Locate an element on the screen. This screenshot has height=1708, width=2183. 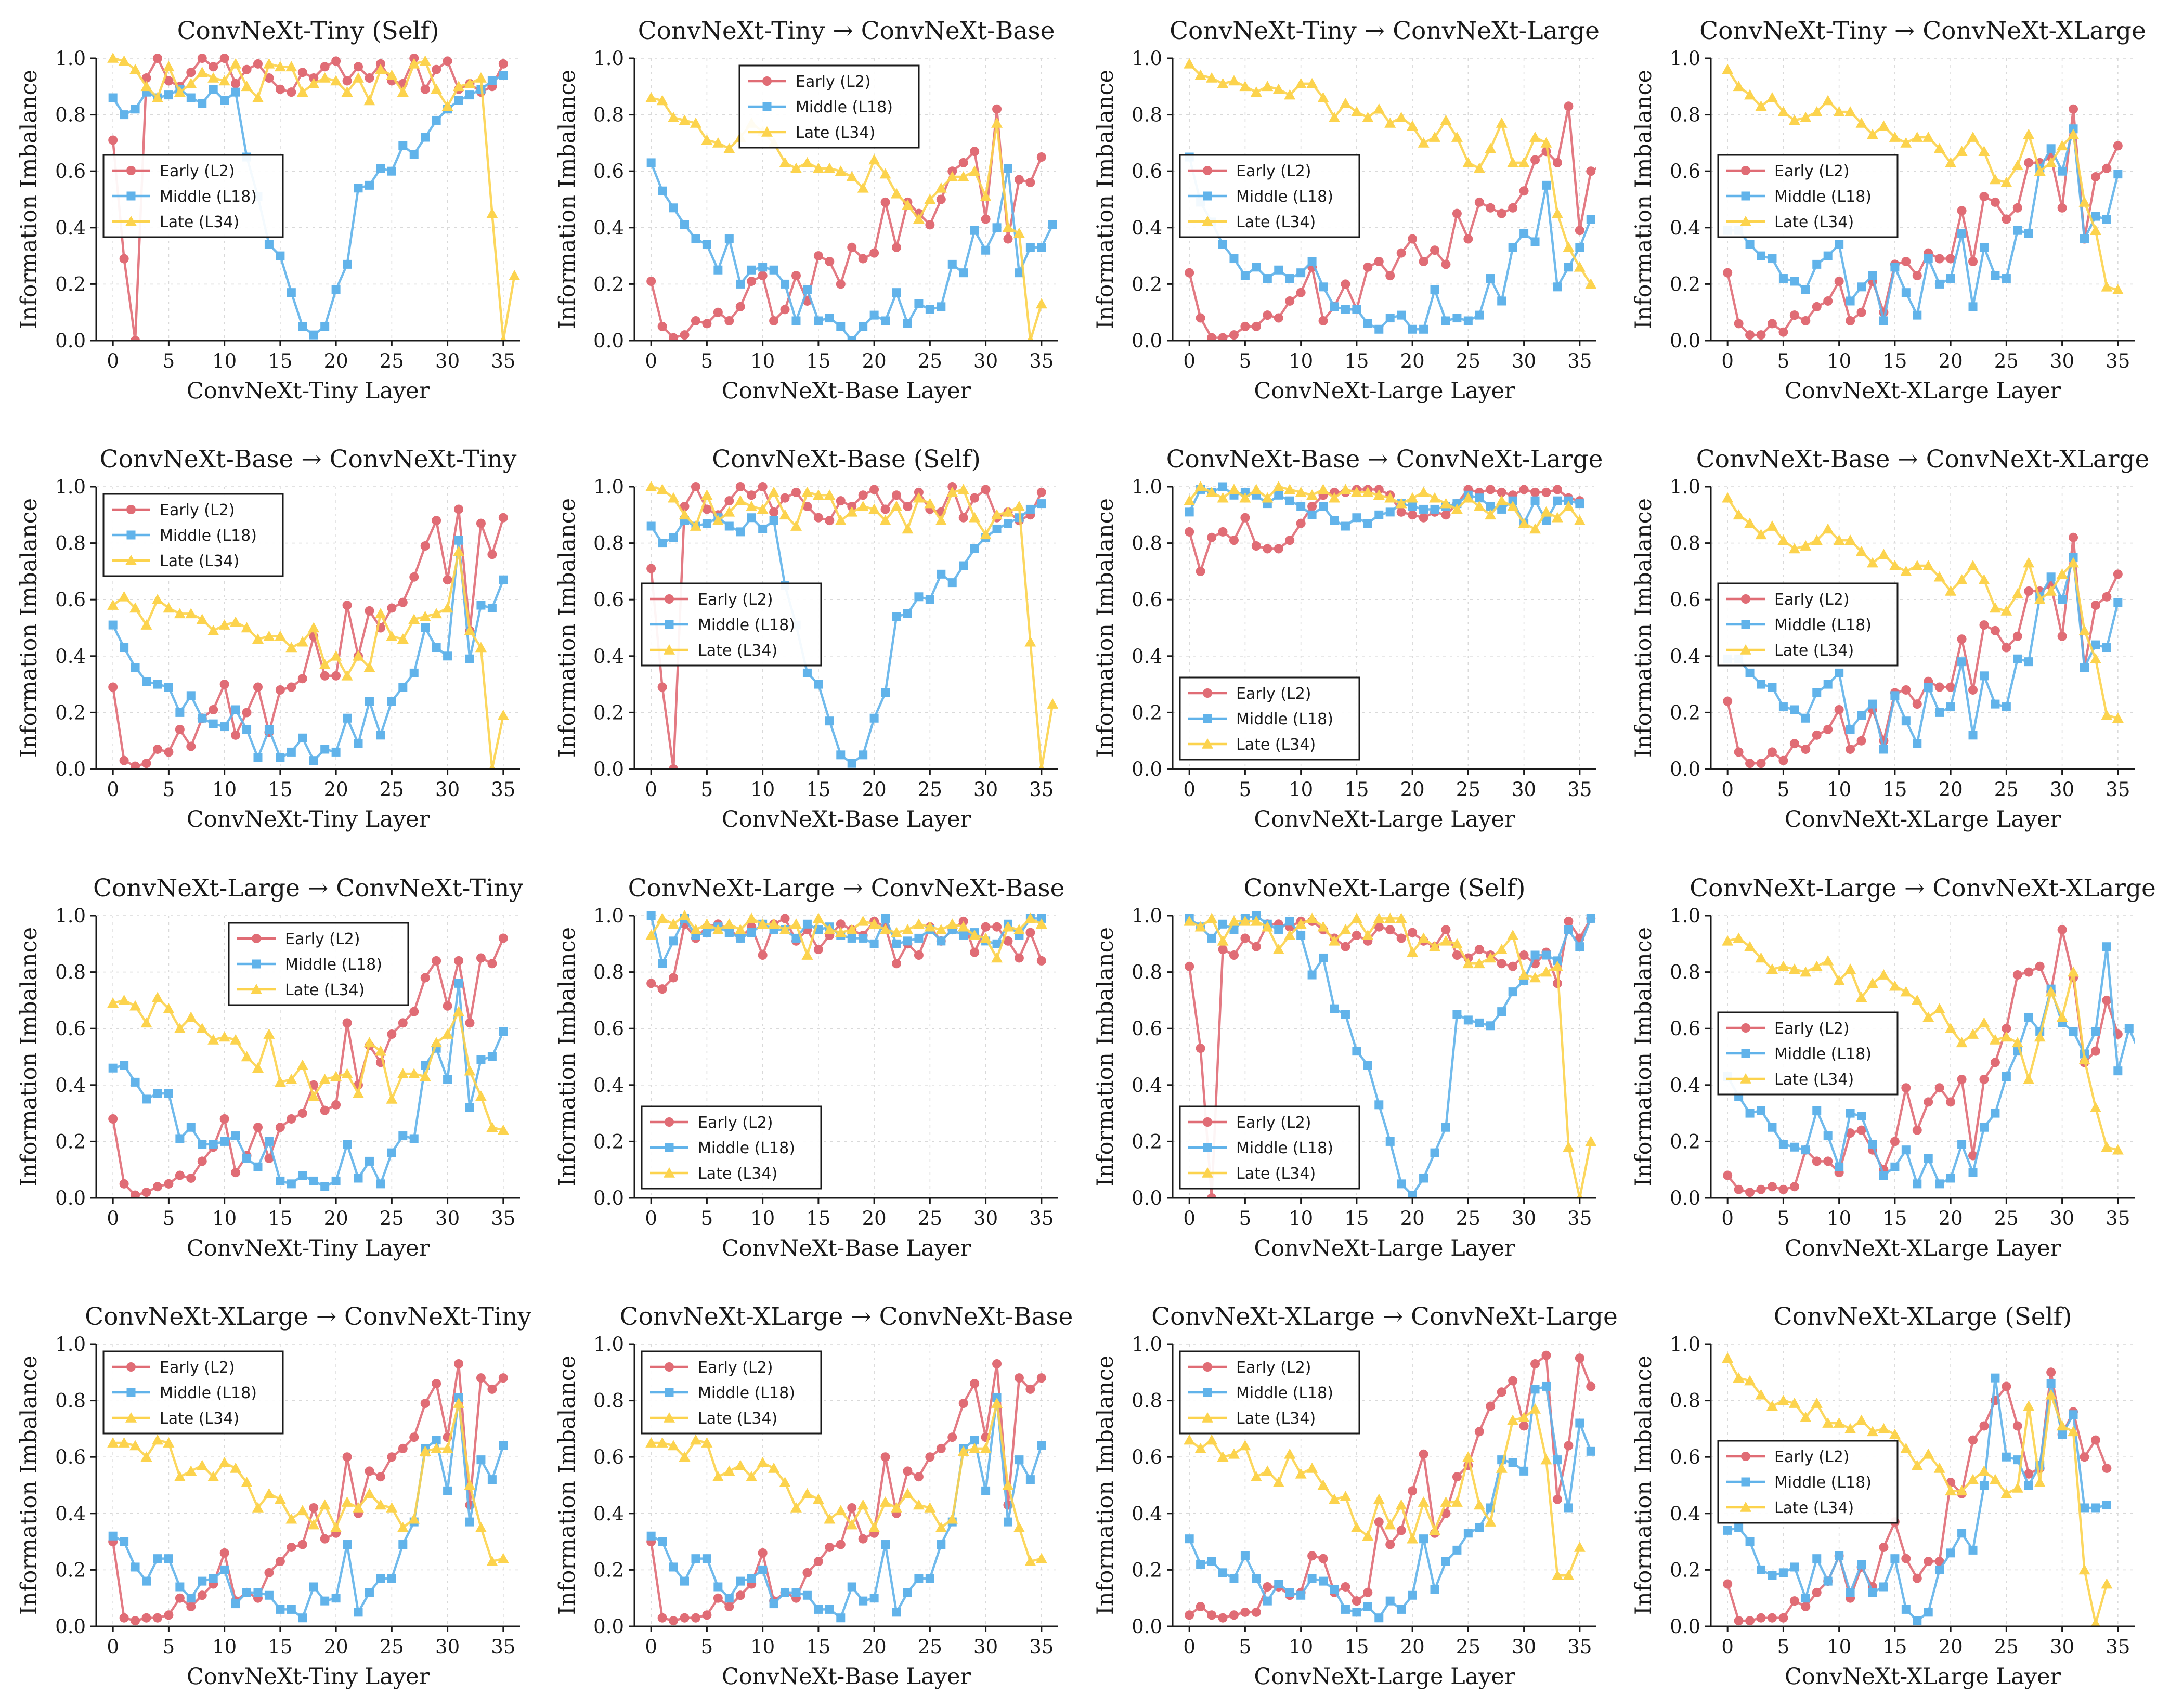
y-tick-label: 1.0 is located at coordinates (608, 487).